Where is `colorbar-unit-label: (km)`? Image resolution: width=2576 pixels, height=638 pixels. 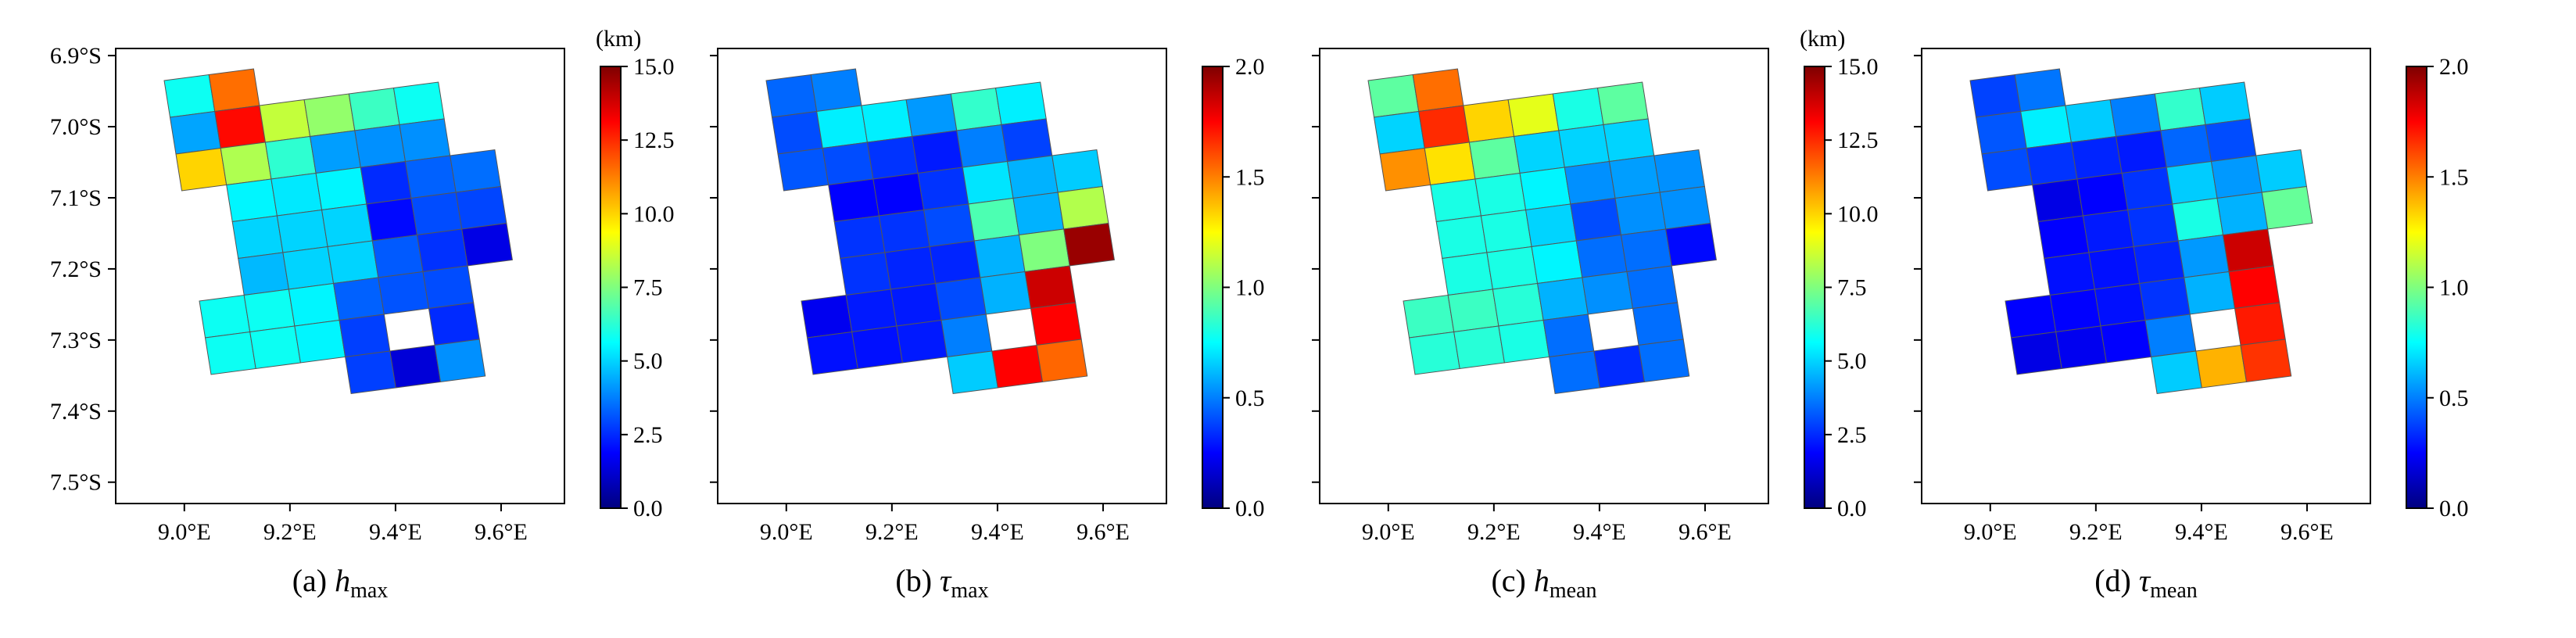
colorbar-unit-label: (km) is located at coordinates (618, 39).